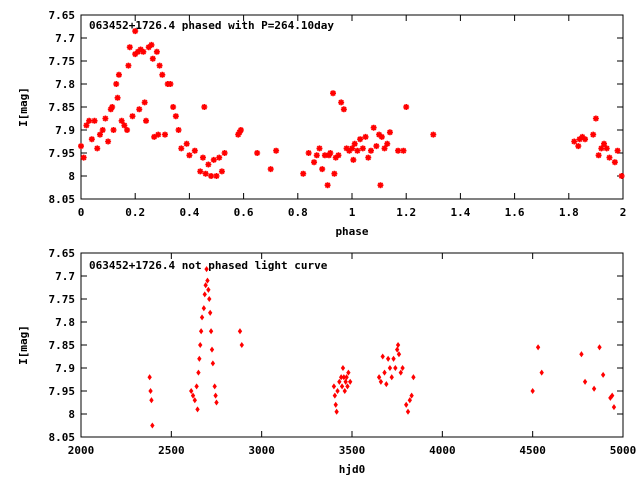 The image size is (640, 480). What do you see at coordinates (81, 355) in the screenshot?
I see `x-tick: 2000` at bounding box center [81, 355].